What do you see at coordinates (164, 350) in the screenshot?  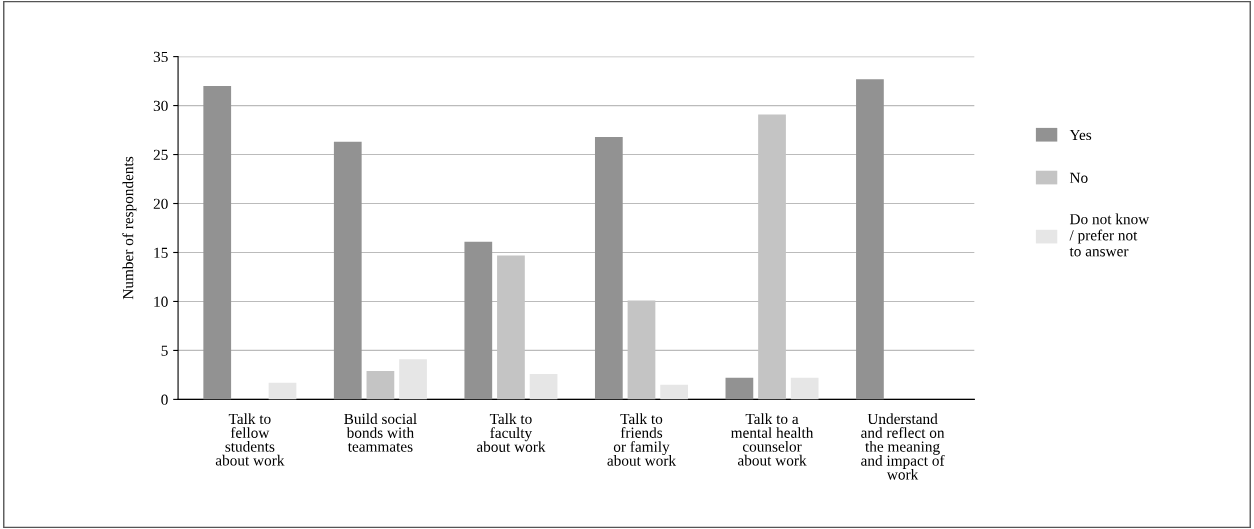 I see `y-tick-label: 5` at bounding box center [164, 350].